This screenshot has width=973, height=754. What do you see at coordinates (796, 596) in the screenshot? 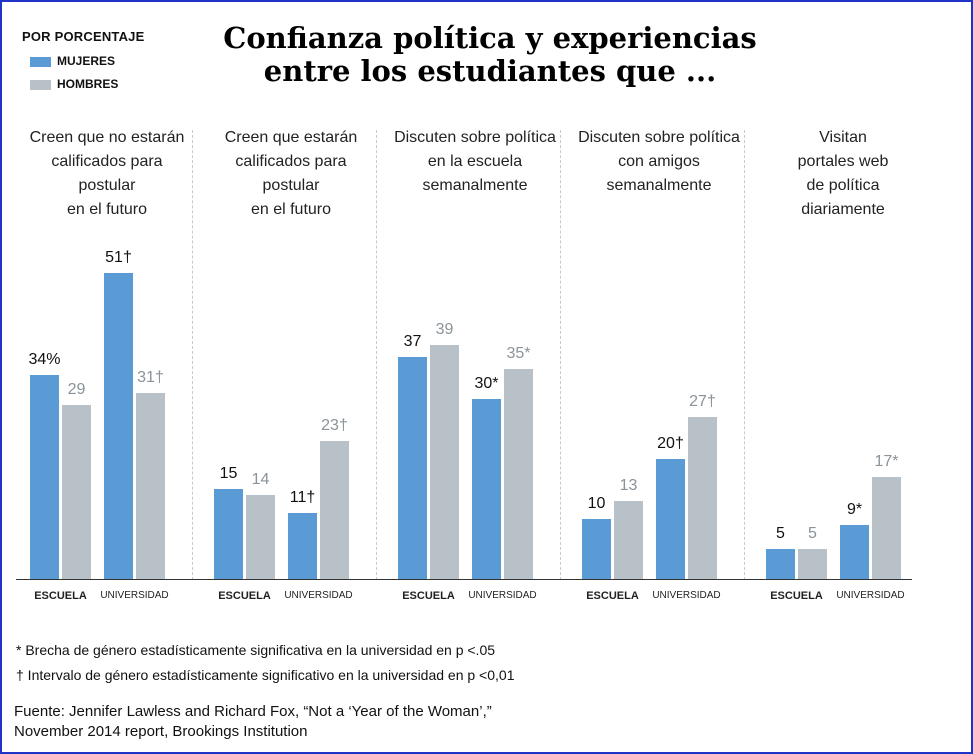
I see `x-tick-label-4-0: ESCUELA` at bounding box center [796, 596].